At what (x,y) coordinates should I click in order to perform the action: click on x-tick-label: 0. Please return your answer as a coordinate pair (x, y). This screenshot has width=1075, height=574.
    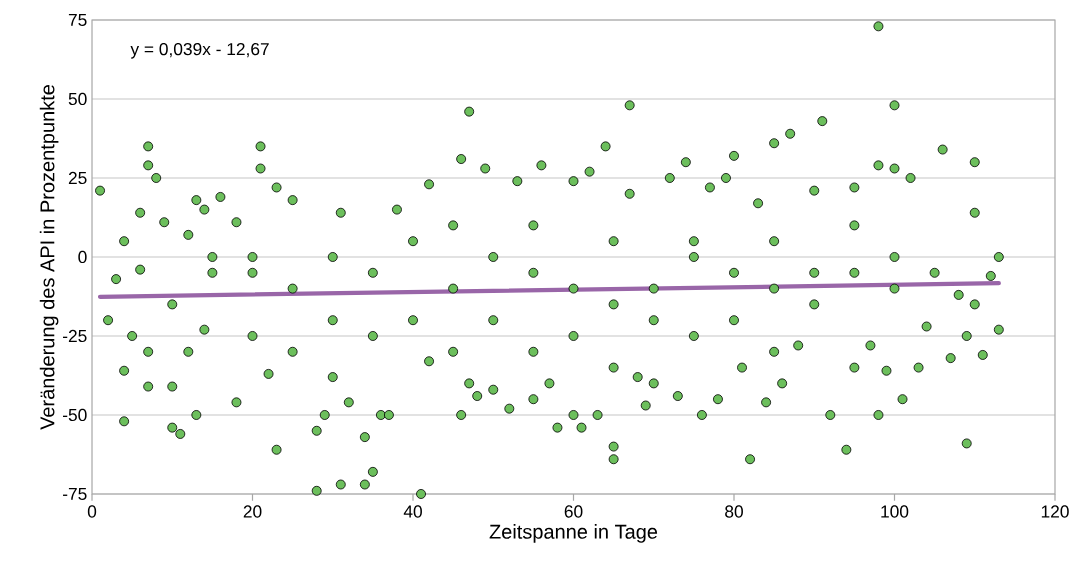
    Looking at the image, I should click on (92, 511).